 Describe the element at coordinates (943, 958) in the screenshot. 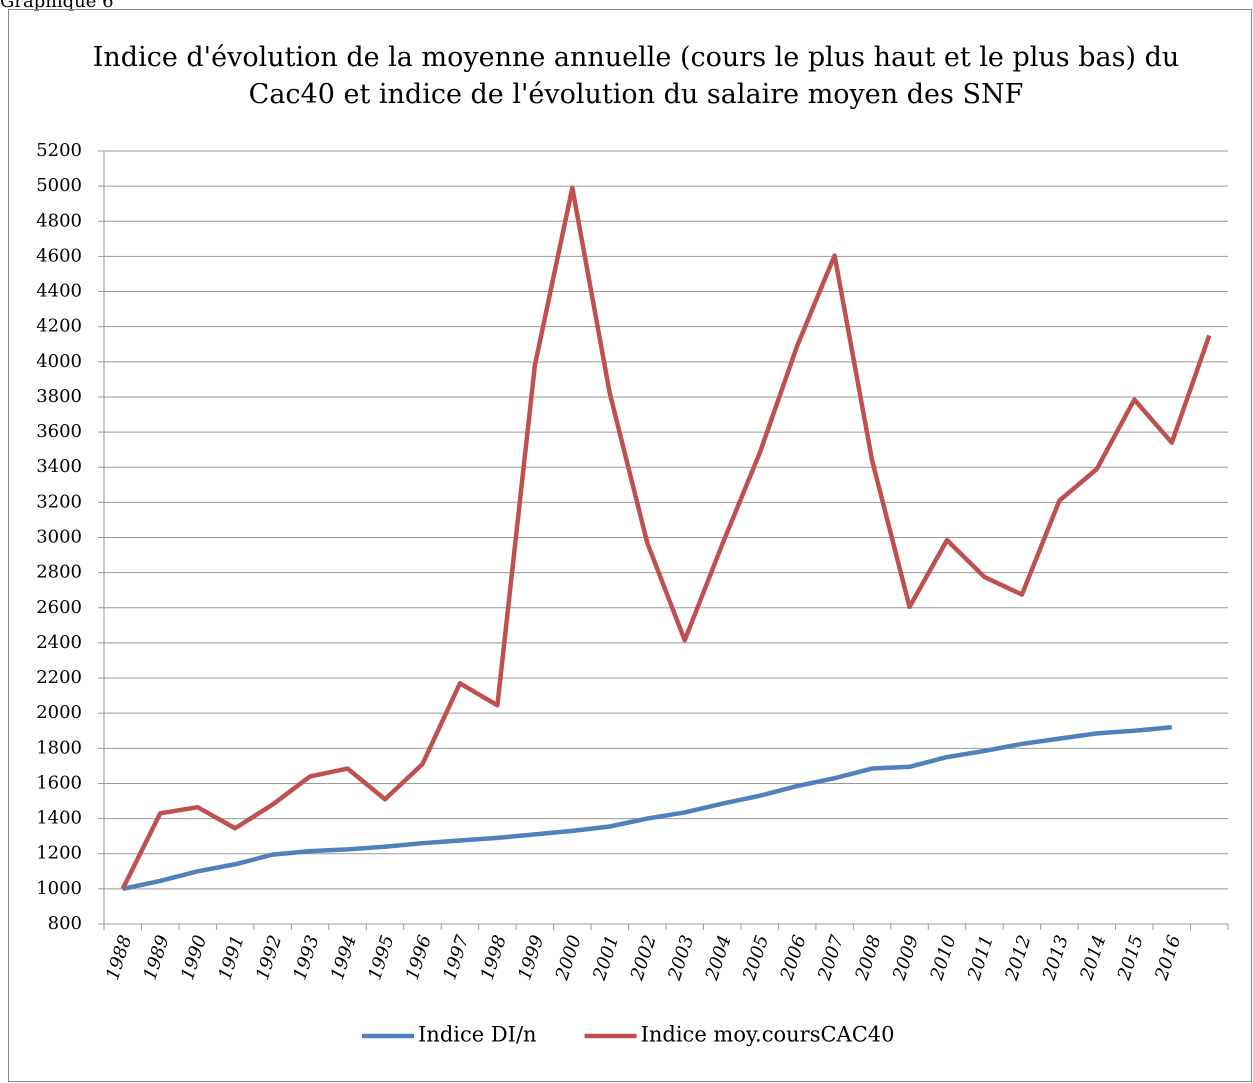

I see `x-tick-label: 2010` at that location.